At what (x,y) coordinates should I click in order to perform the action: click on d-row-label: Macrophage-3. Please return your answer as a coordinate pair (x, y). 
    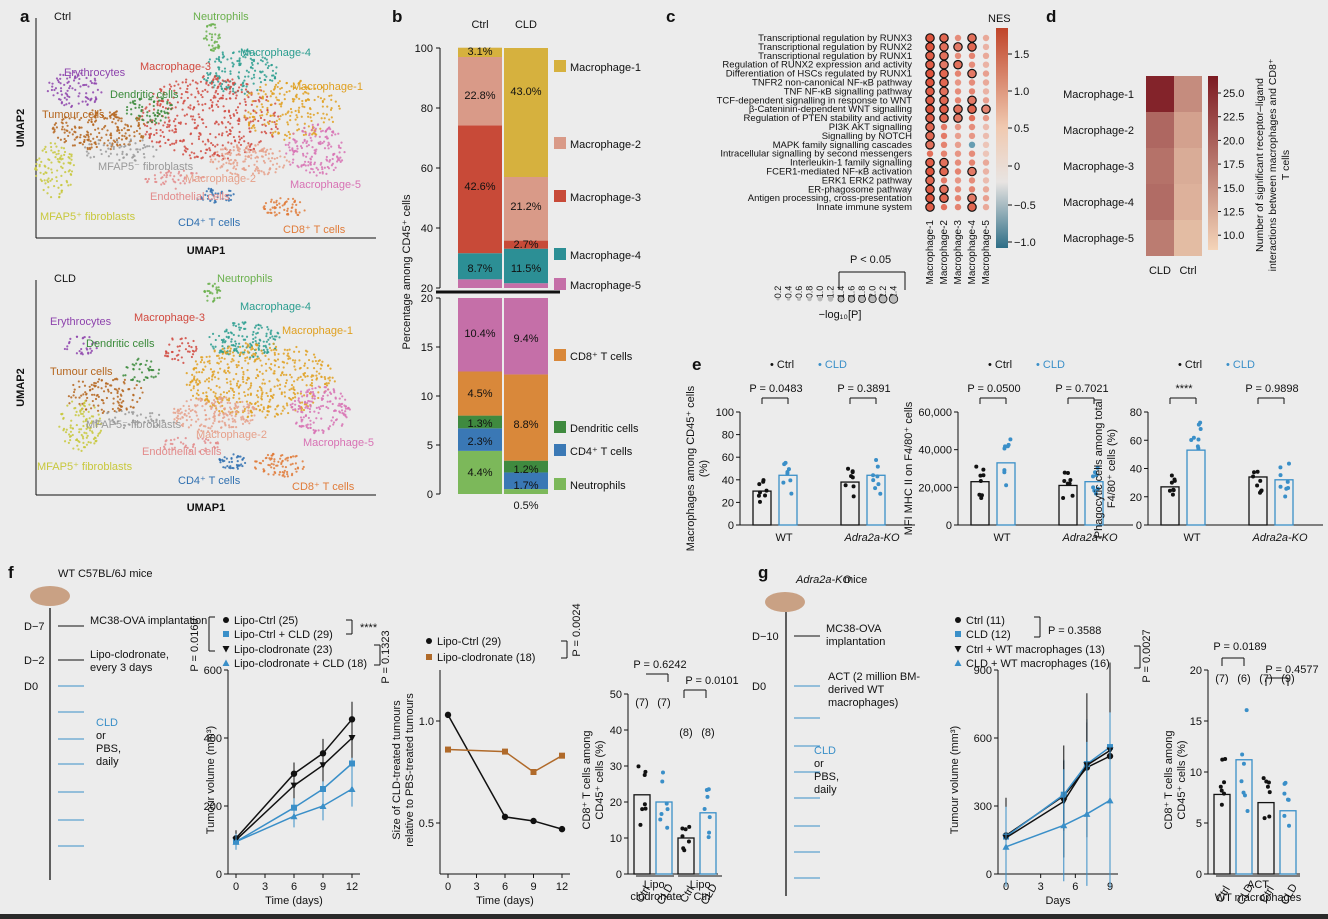
    Looking at the image, I should click on (1098, 167).